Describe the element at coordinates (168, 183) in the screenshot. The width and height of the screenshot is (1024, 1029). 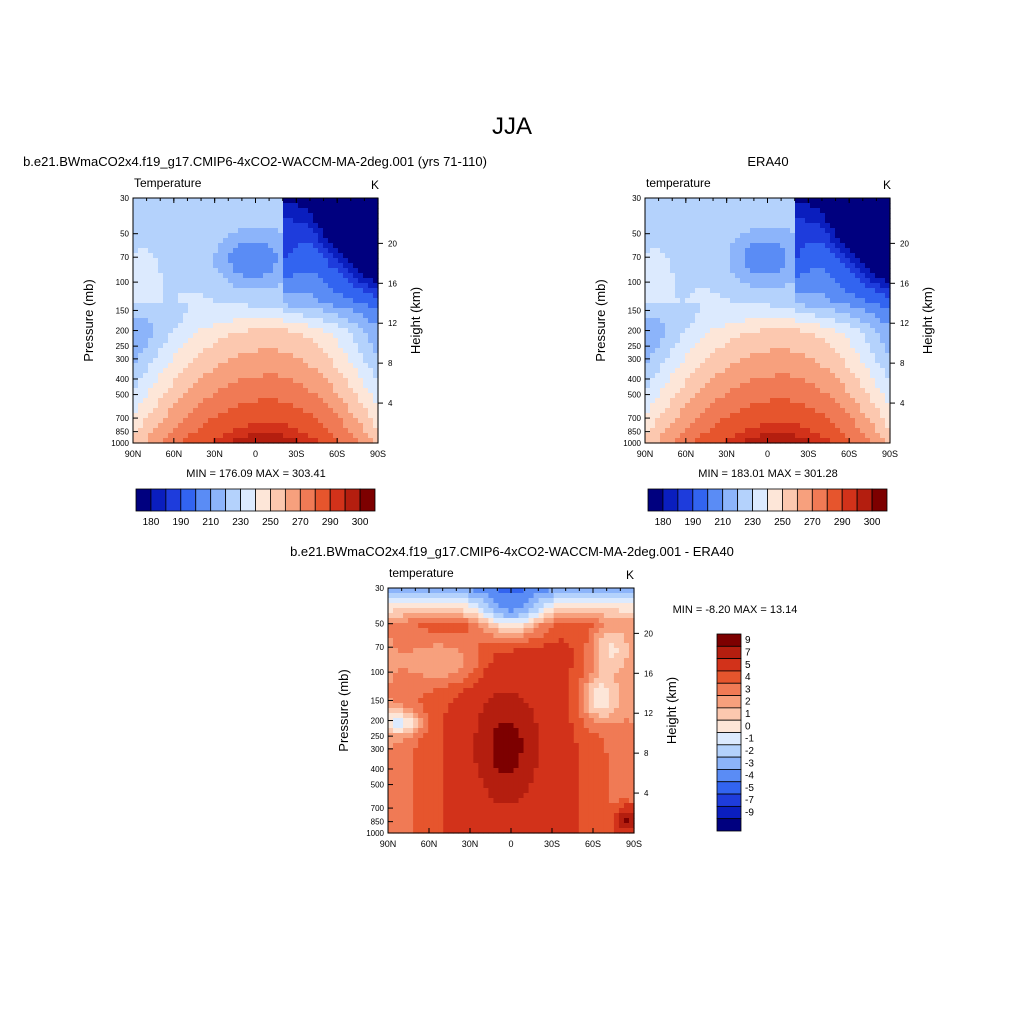
I see `left-label: Temperature` at that location.